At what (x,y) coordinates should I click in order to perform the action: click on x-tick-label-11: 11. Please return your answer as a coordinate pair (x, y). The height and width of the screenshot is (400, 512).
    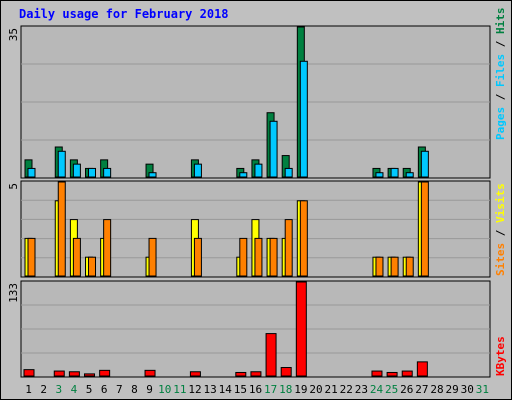
    Looking at the image, I should click on (179, 389).